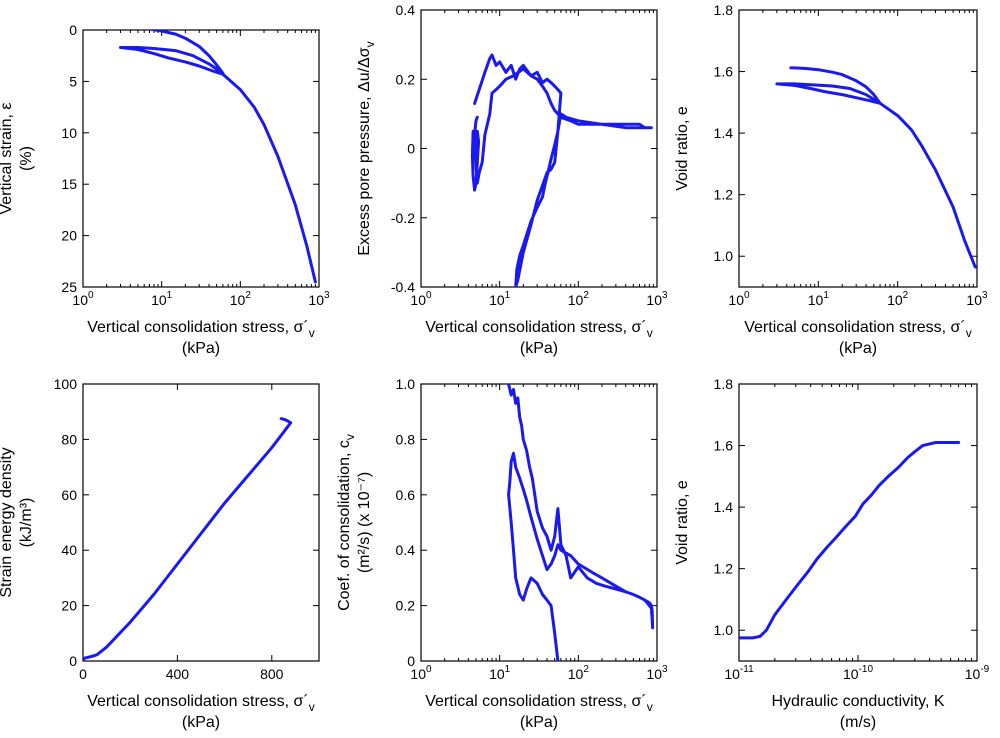  I want to click on y-tick-label: -0.2, so click(403, 218).